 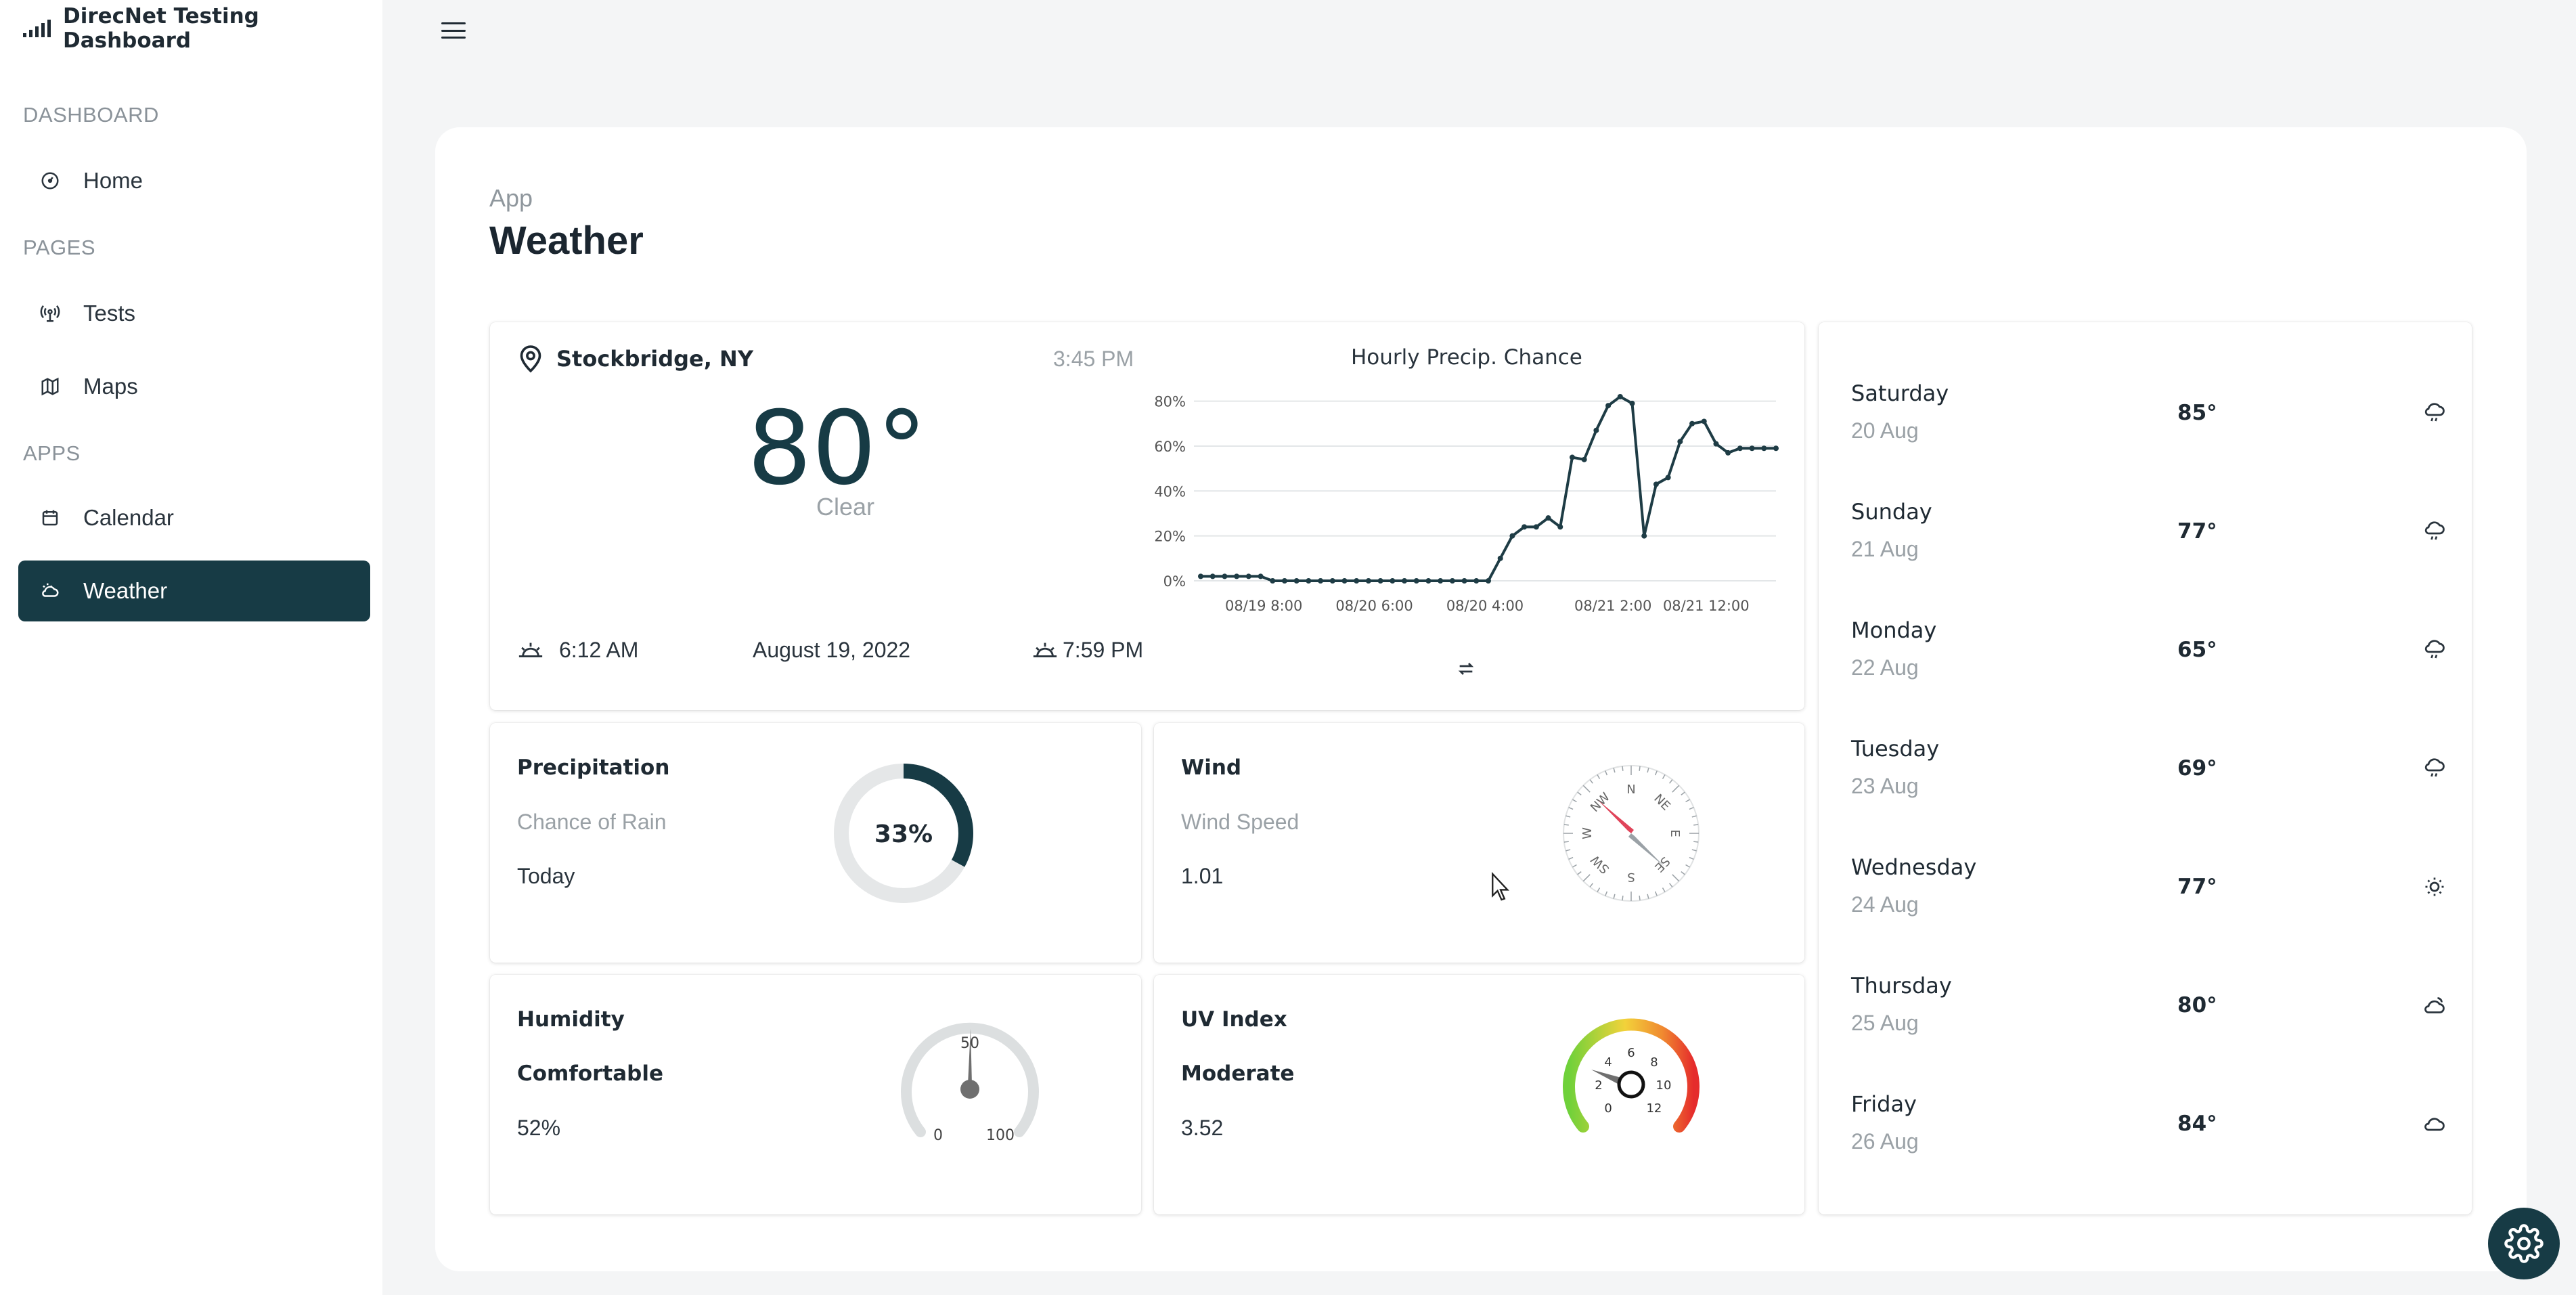 What do you see at coordinates (52, 453) in the screenshot?
I see `section-label-apps: APPS` at bounding box center [52, 453].